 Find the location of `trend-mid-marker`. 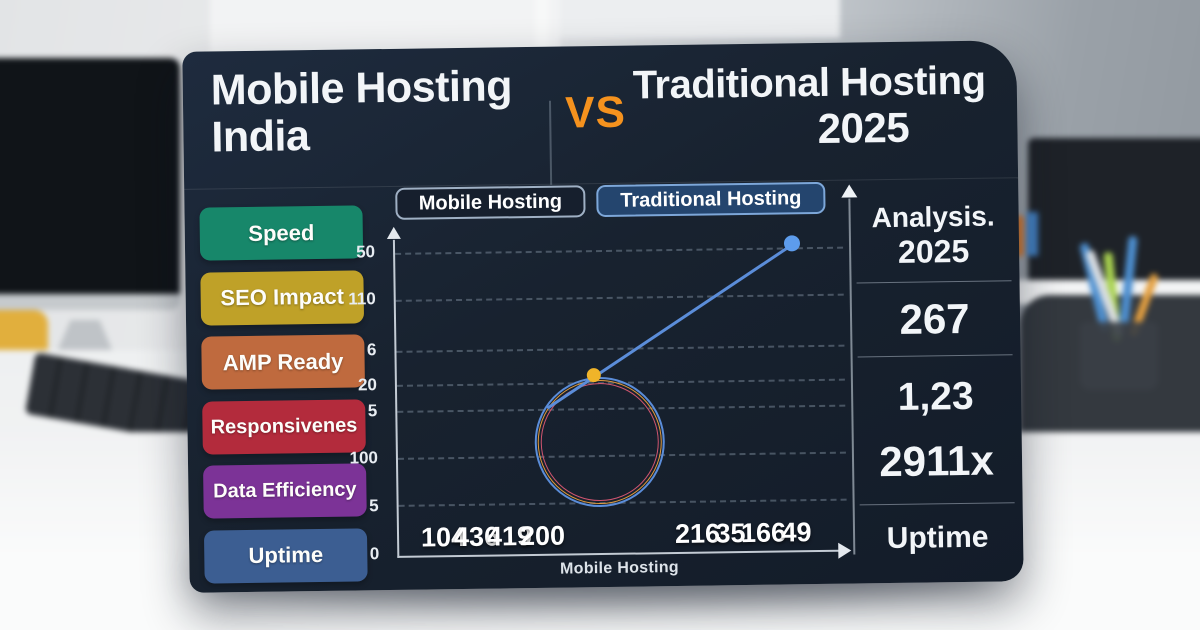

trend-mid-marker is located at coordinates (593, 375).